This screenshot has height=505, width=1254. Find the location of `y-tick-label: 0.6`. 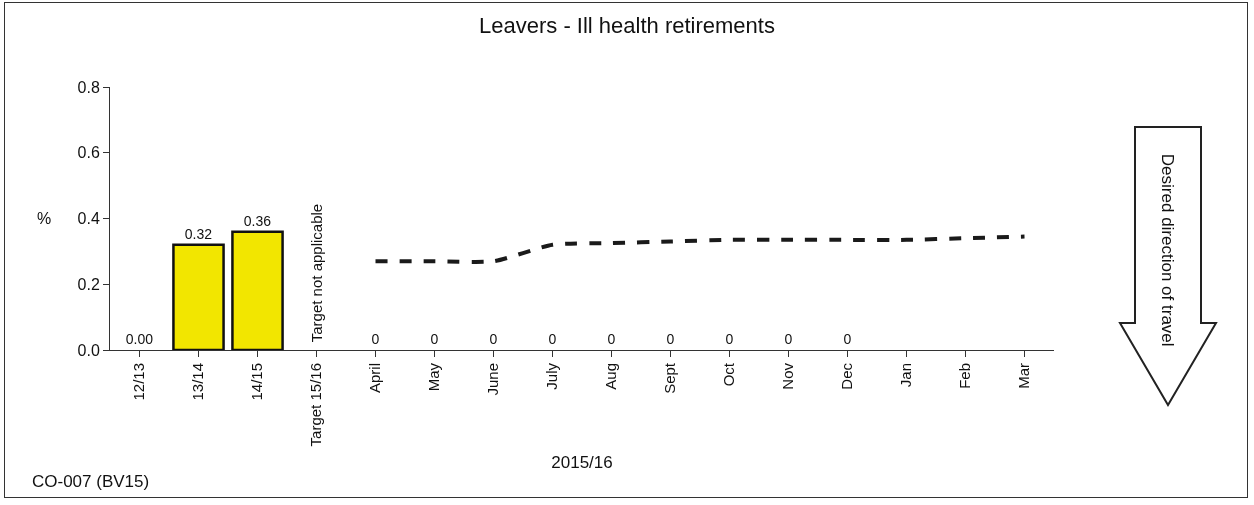

y-tick-label: 0.6 is located at coordinates (88, 153).